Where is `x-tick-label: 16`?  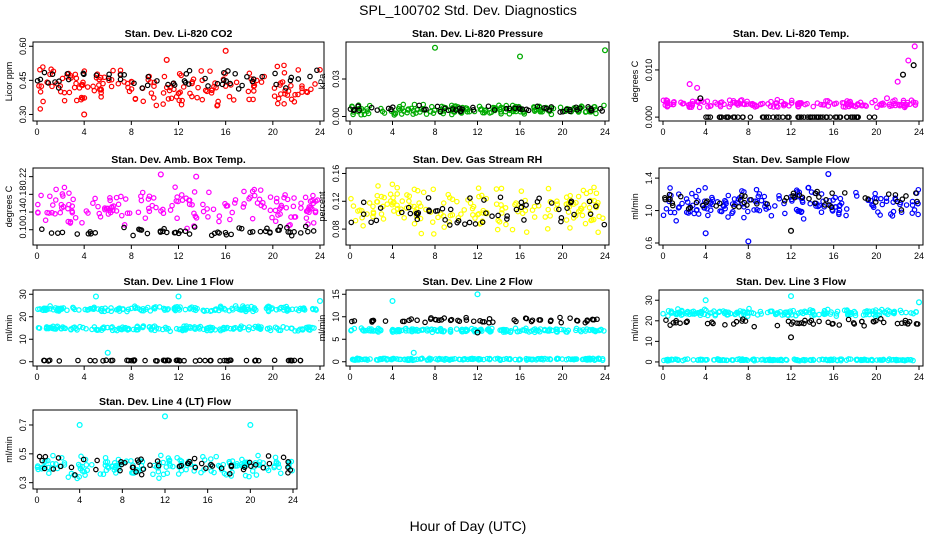
x-tick-label: 16 is located at coordinates (226, 256).